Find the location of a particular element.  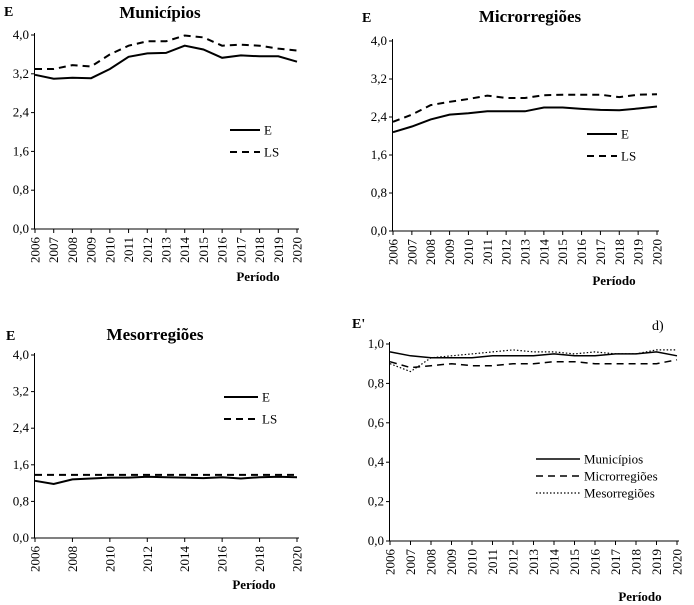

y-axis-label: E' is located at coordinates (358, 324).